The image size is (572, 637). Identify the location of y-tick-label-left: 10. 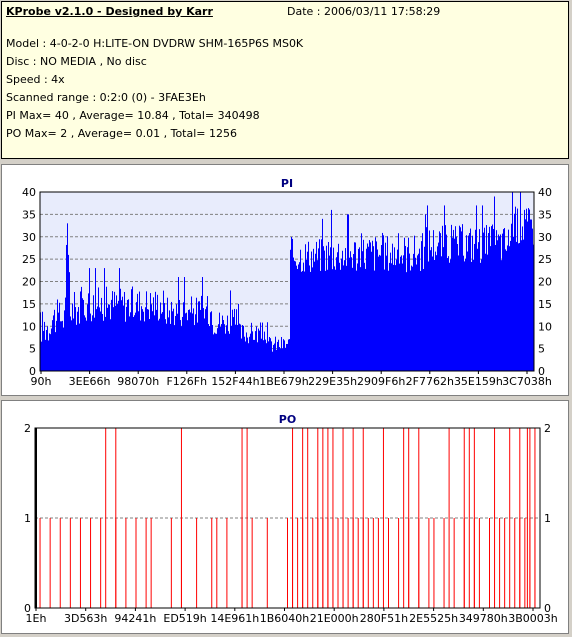
(29, 326).